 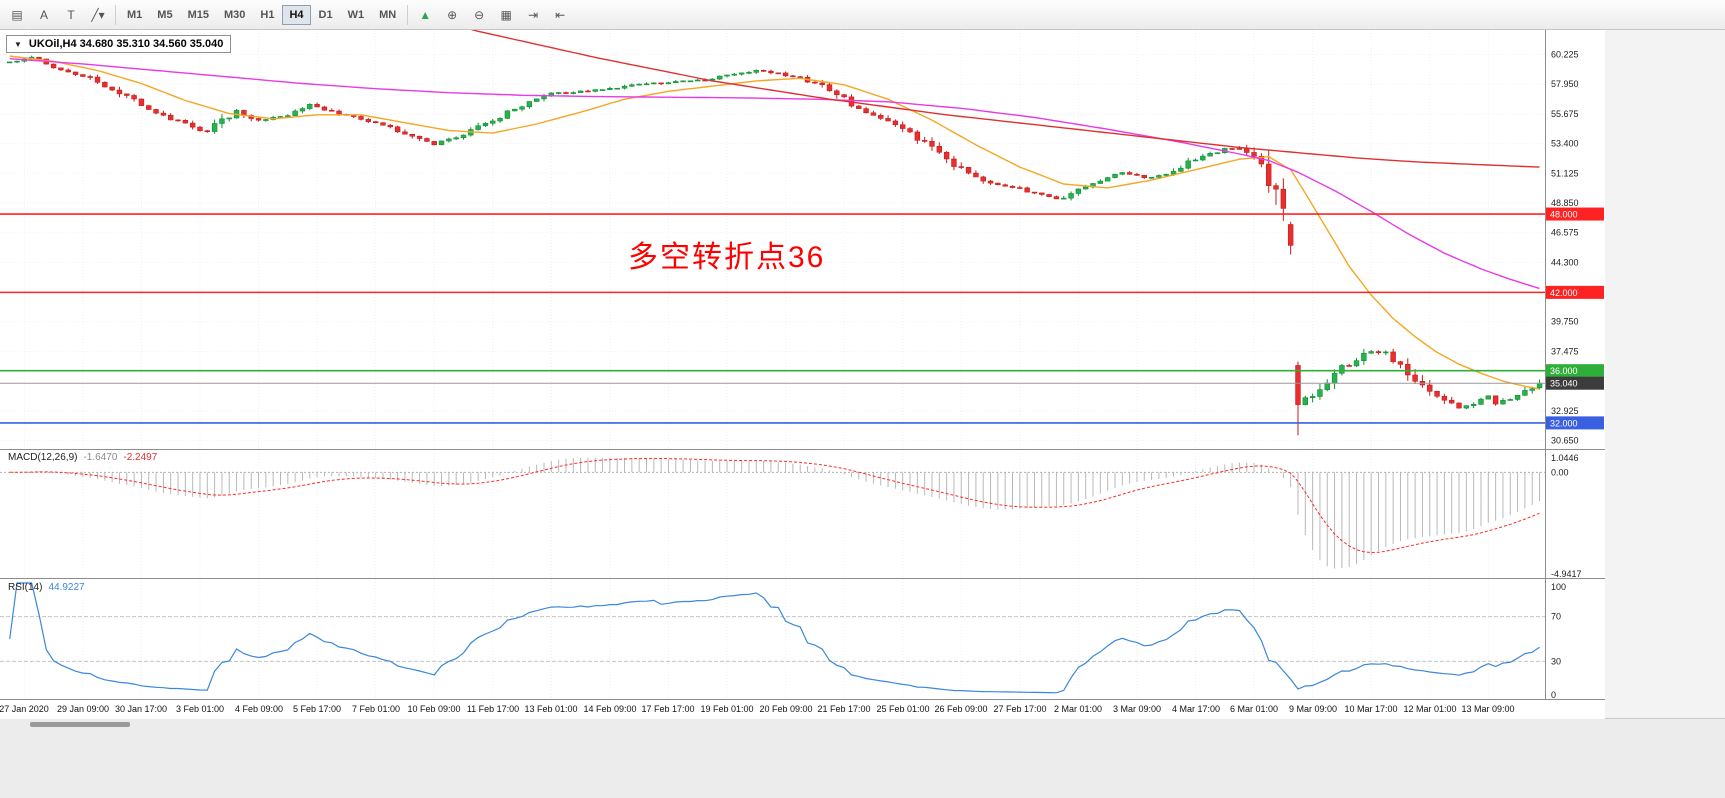 I want to click on timeframe-H1: H1, so click(x=267, y=15).